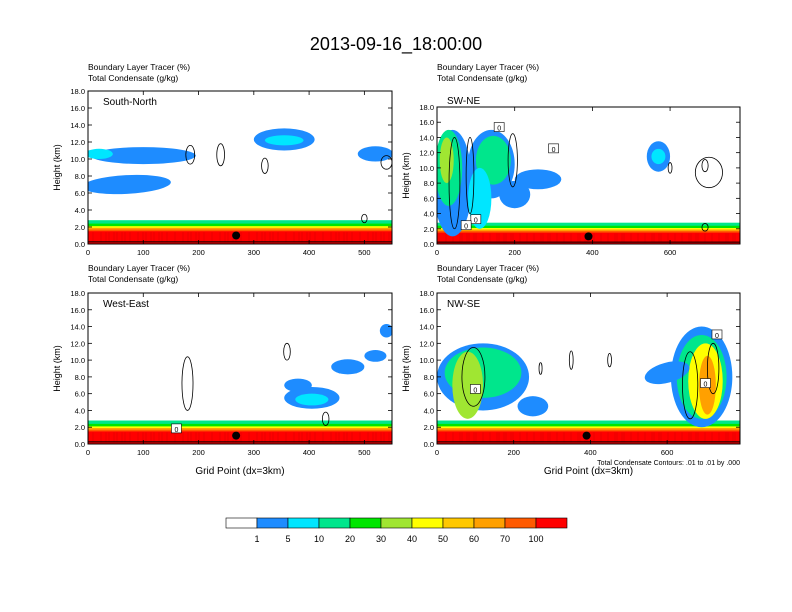 The image size is (792, 612). What do you see at coordinates (429, 229) in the screenshot?
I see `y-tick-label: 2.0` at bounding box center [429, 229].